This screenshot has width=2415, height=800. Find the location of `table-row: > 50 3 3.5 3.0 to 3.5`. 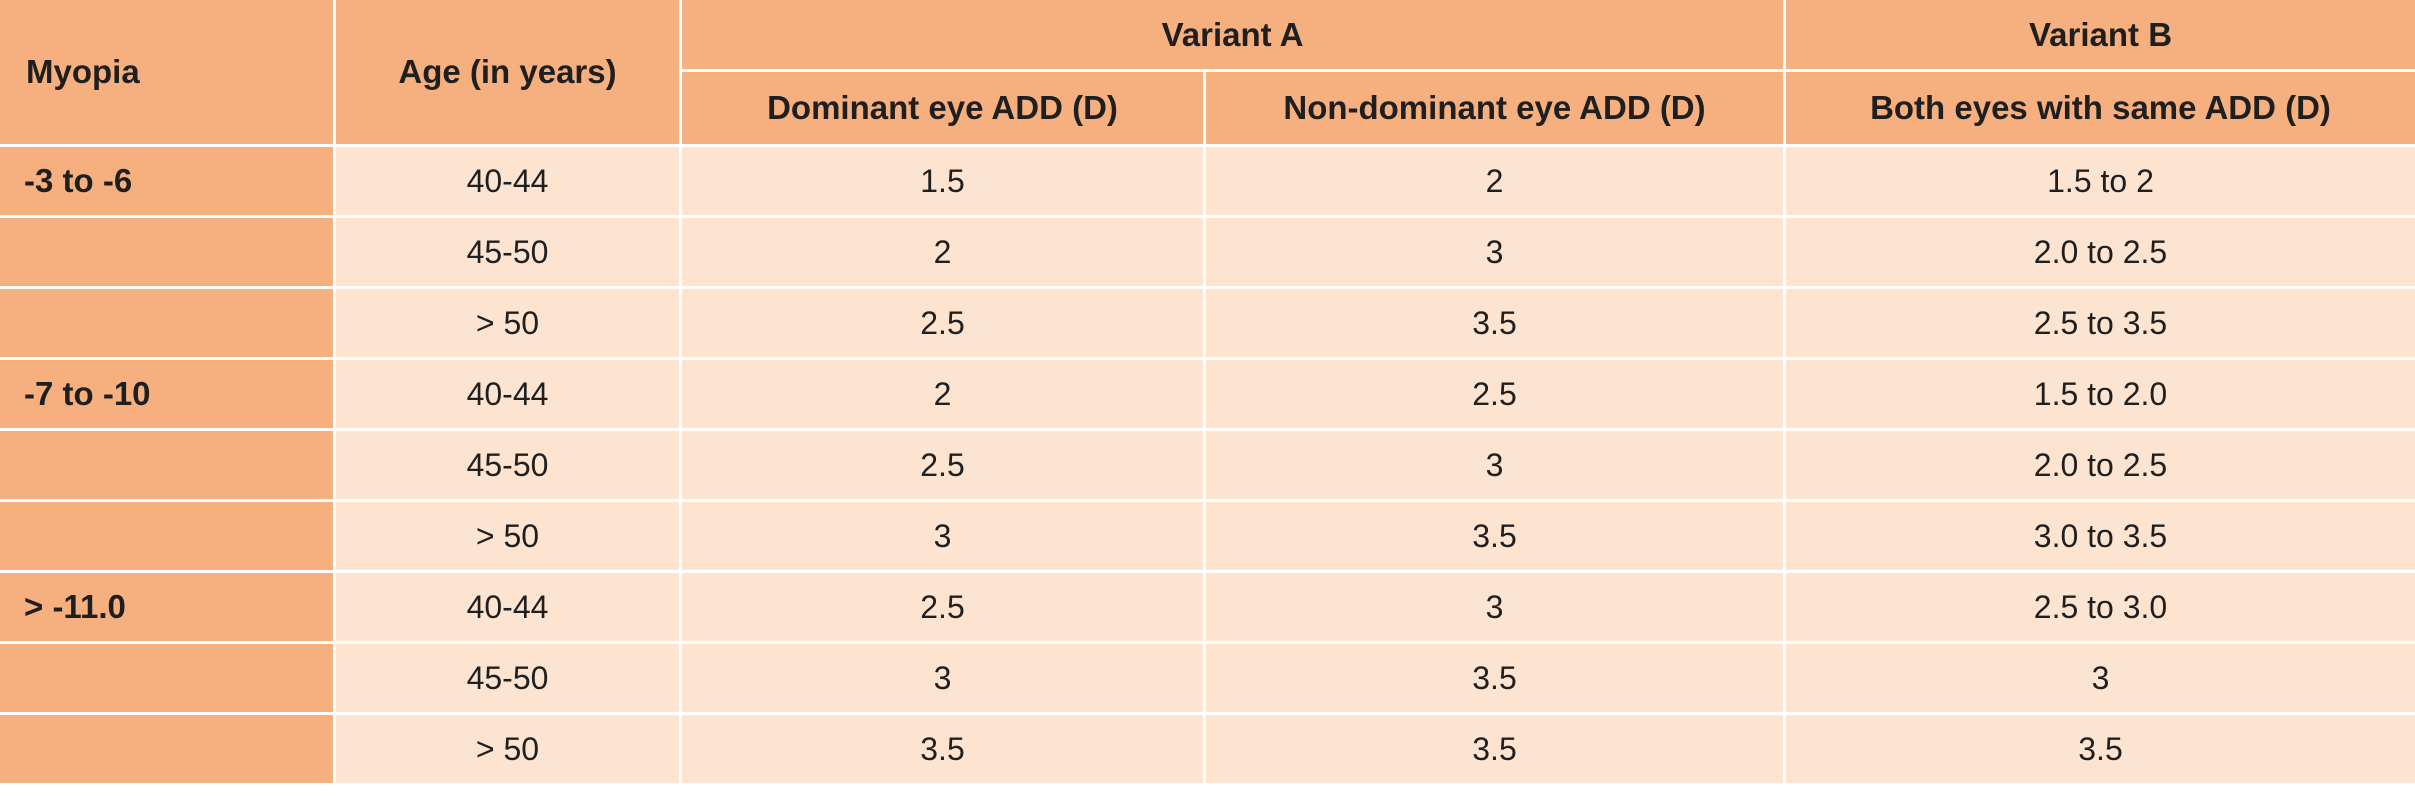

table-row: > 50 3 3.5 3.0 to 3.5 is located at coordinates (1207, 537).